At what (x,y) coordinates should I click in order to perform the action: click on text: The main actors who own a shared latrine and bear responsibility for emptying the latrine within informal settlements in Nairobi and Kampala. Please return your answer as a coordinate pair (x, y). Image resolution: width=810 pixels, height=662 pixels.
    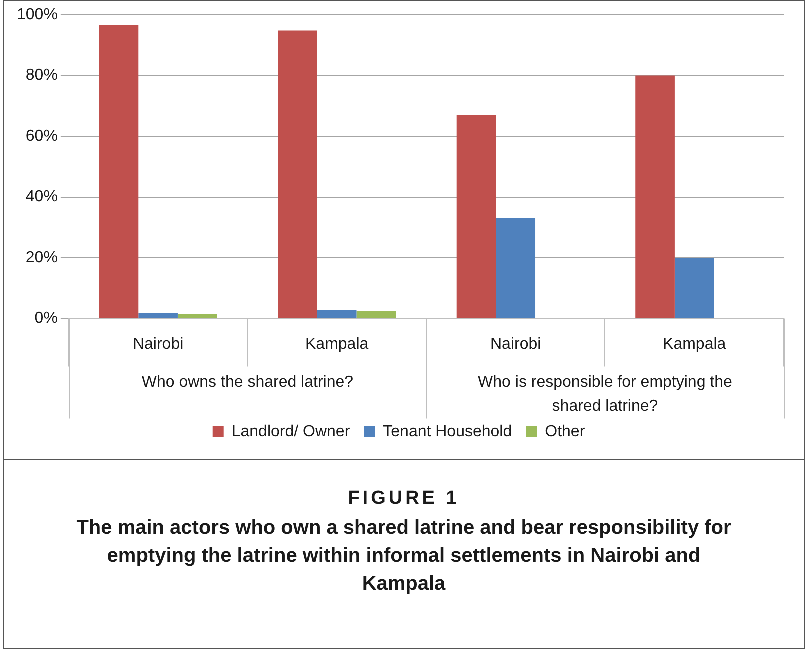
    Looking at the image, I should click on (404, 556).